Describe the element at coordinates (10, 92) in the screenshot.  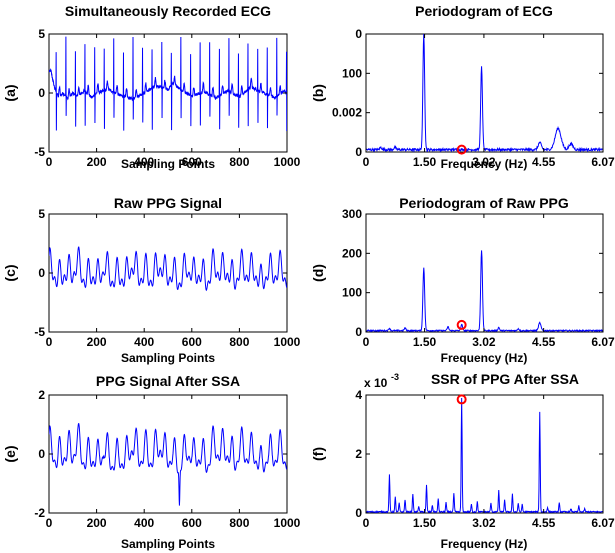
I see `panel-a-label: (a)` at that location.